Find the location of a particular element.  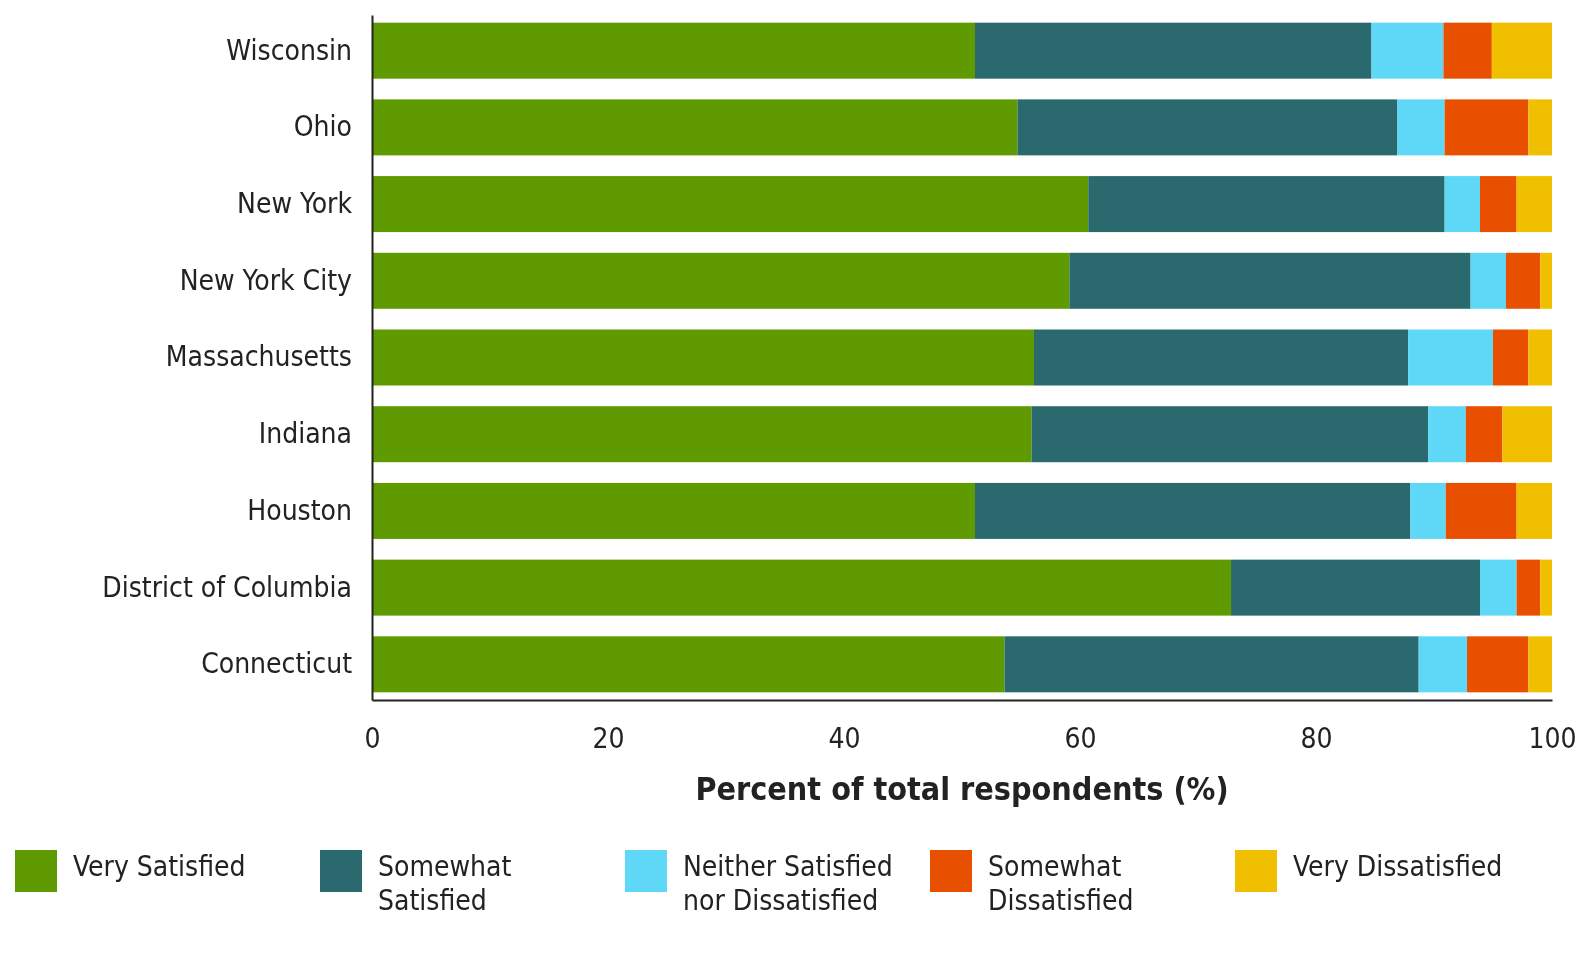

x-tick-label: 100 is located at coordinates (1552, 738).